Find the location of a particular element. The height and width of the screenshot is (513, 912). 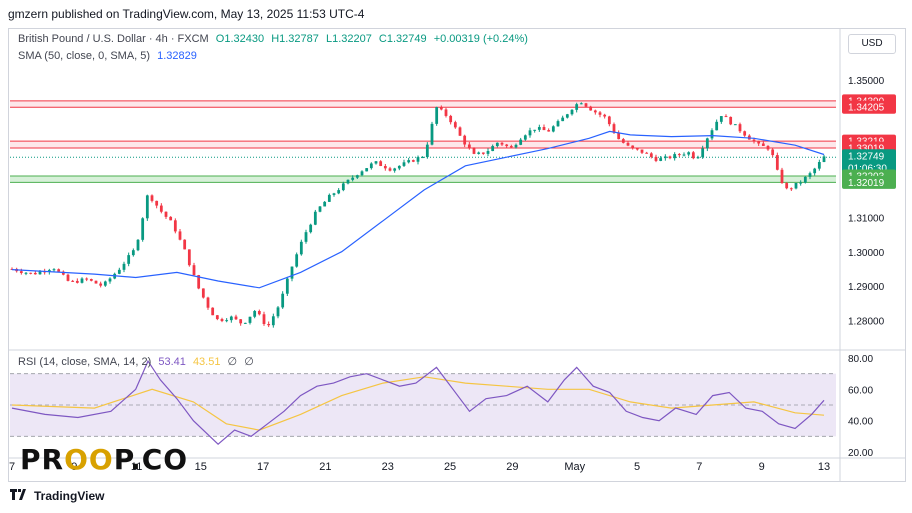

time-tick-label: 29 is located at coordinates (512, 467).